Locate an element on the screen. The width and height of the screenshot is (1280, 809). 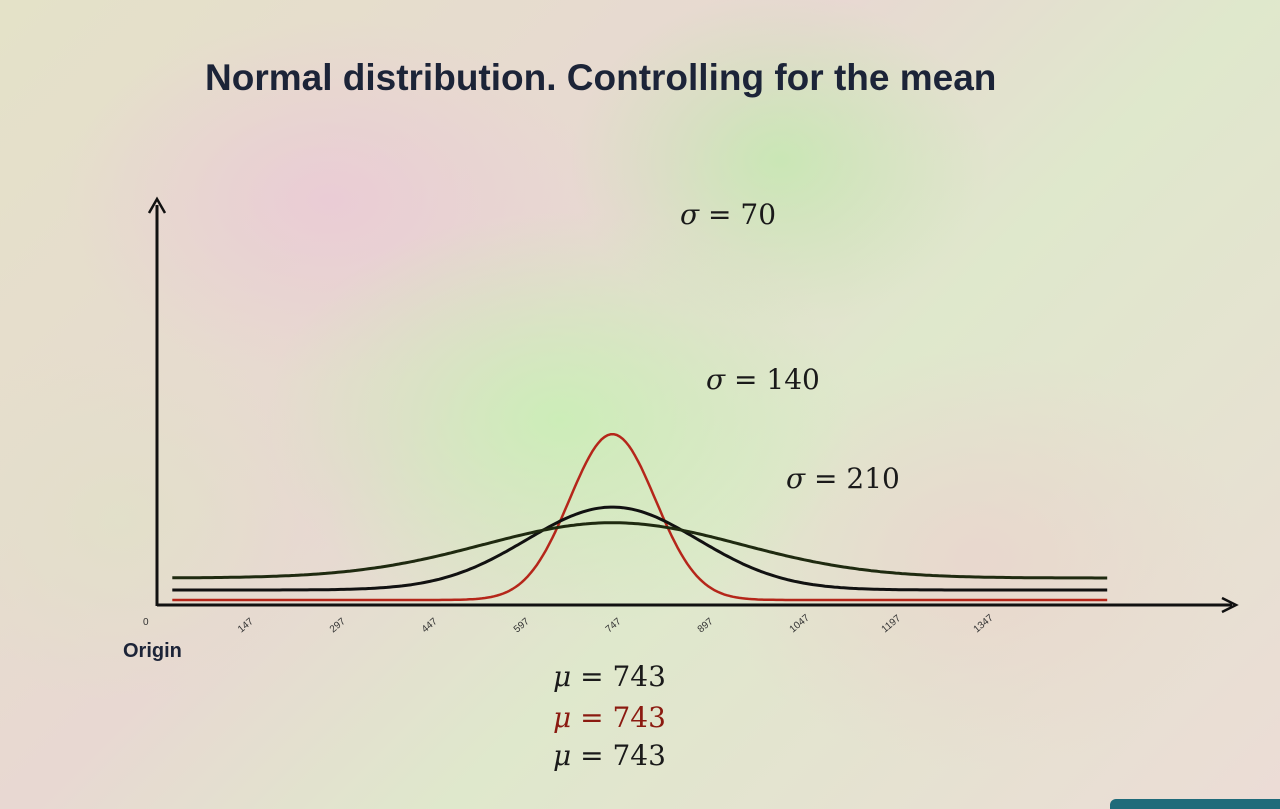
sigma-label-70: σ = 70 is located at coordinates (728, 214).